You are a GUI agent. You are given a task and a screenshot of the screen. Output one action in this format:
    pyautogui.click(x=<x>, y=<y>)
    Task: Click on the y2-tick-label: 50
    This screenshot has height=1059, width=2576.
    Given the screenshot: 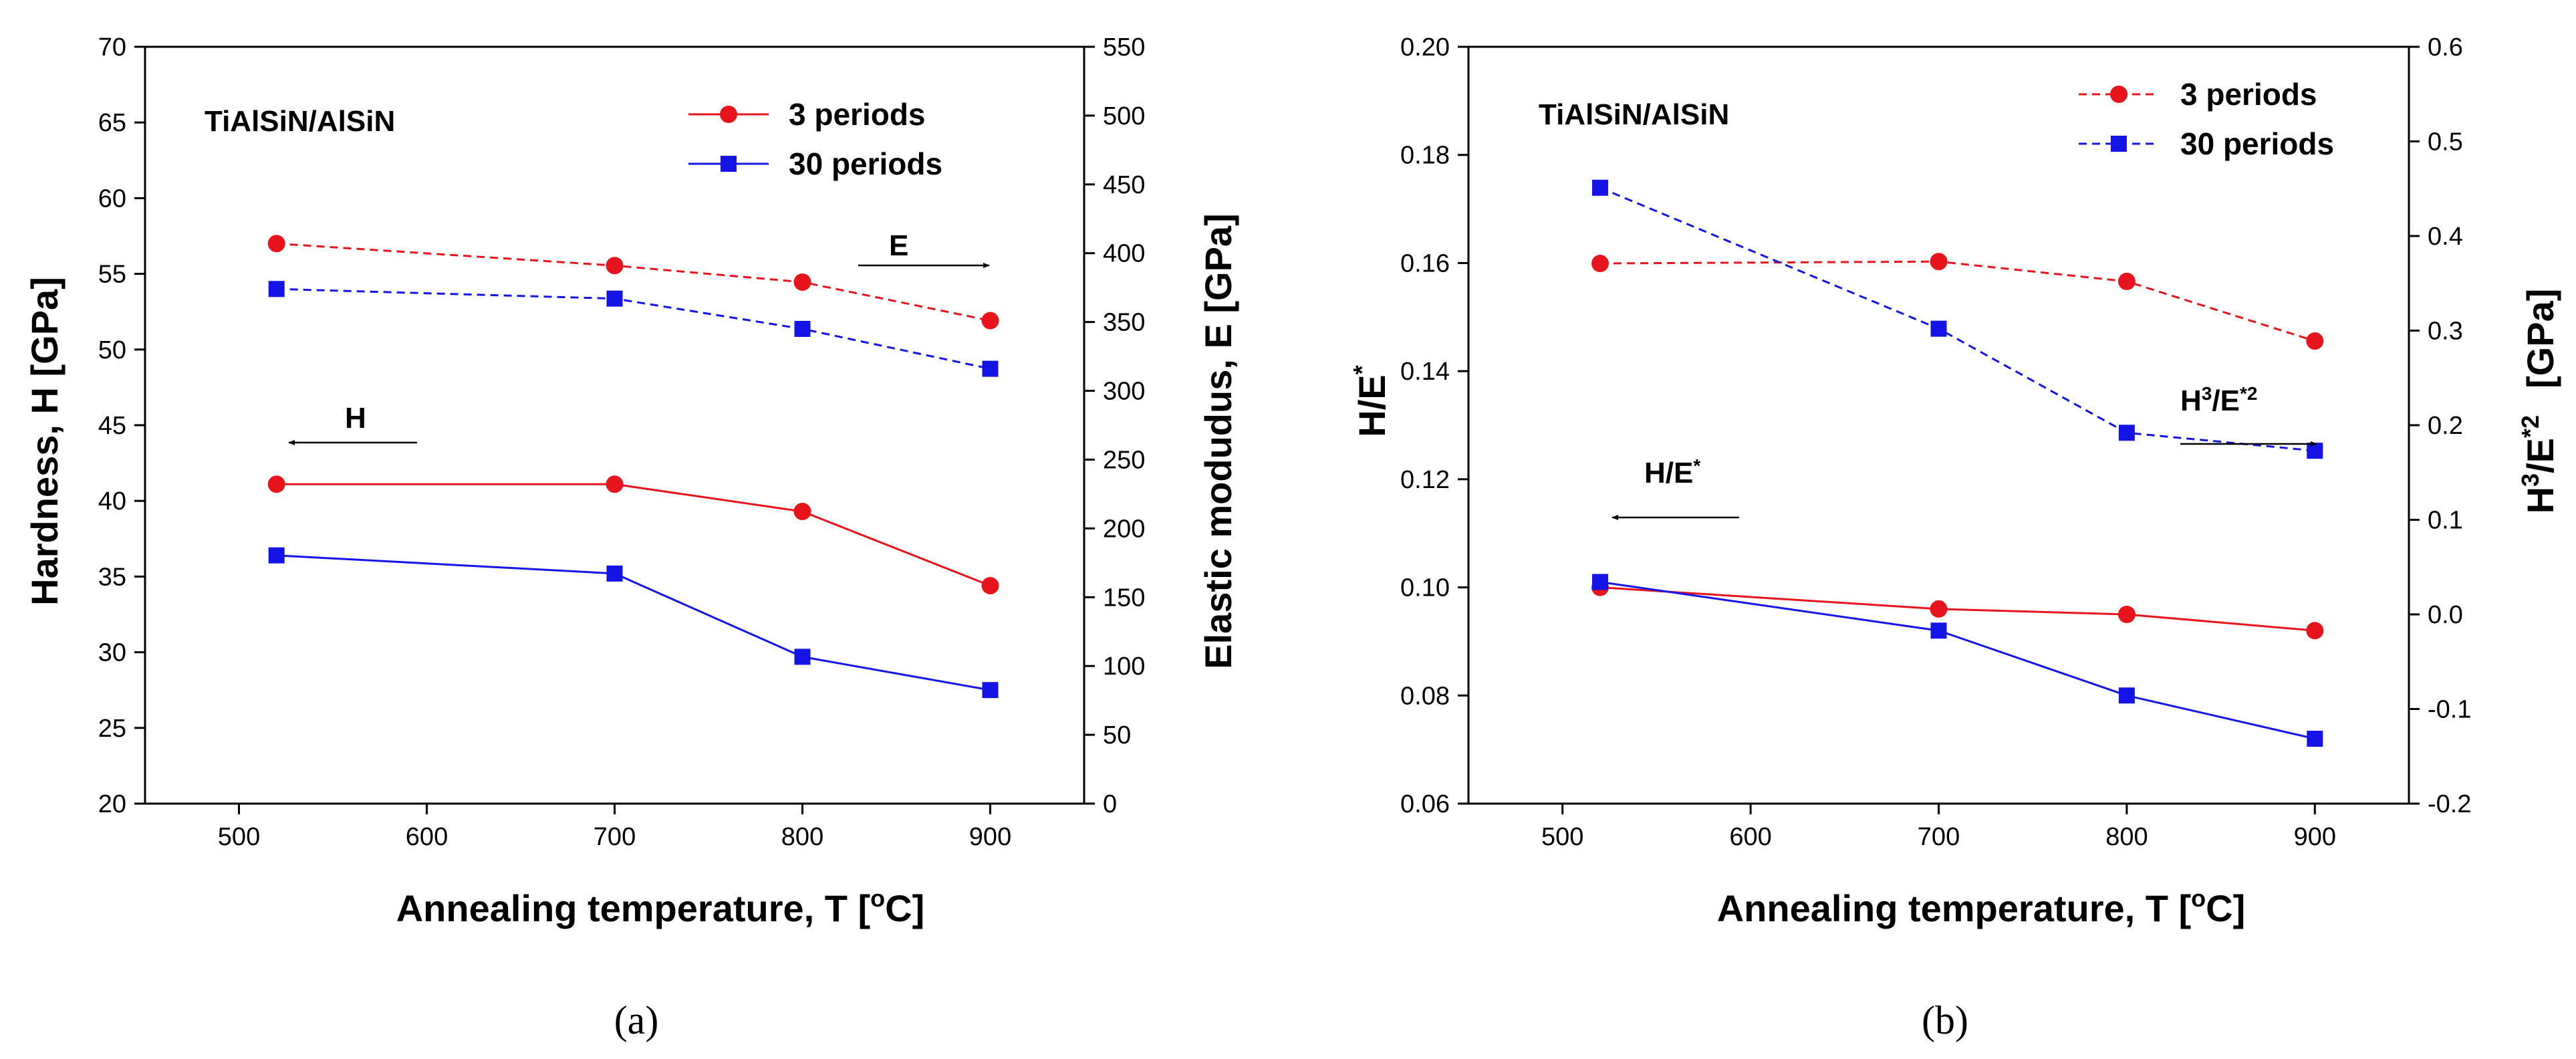 What is the action you would take?
    pyautogui.click(x=1117, y=735)
    